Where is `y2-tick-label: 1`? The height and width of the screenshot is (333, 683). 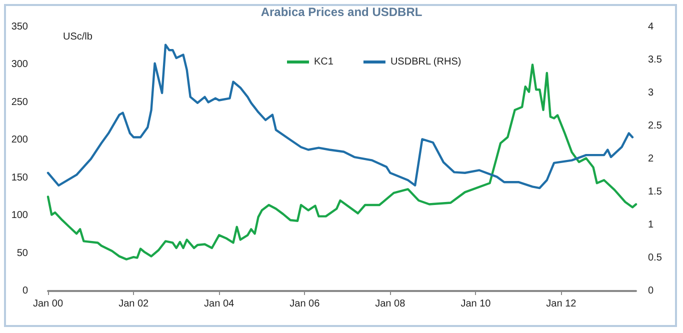 y2-tick-label: 1 is located at coordinates (651, 225).